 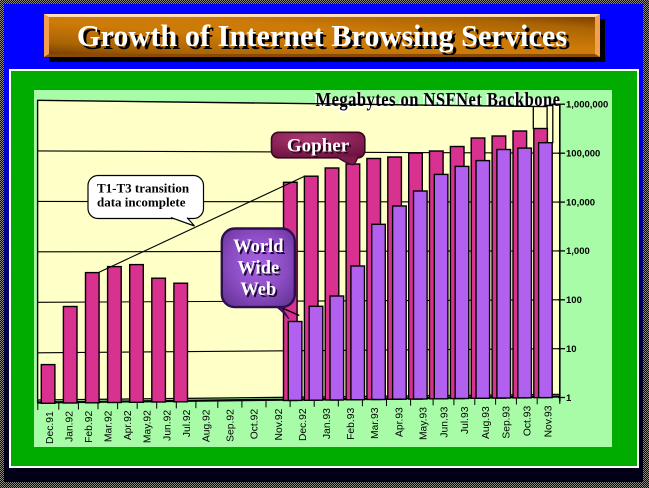 I want to click on svg-text: Apr.92, so click(x=128, y=425).